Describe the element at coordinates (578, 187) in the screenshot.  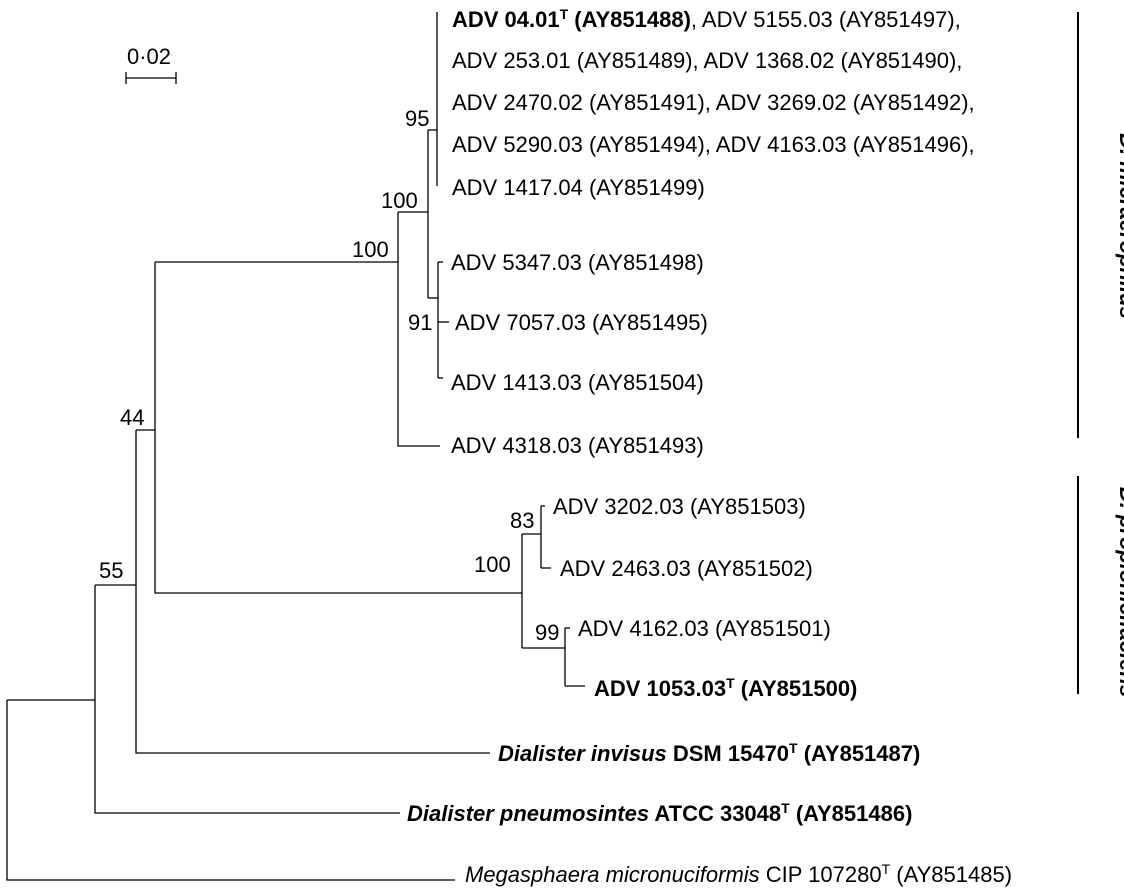
I see `taxon-label-row-5: ADV 1417.04 (AY851499)` at that location.